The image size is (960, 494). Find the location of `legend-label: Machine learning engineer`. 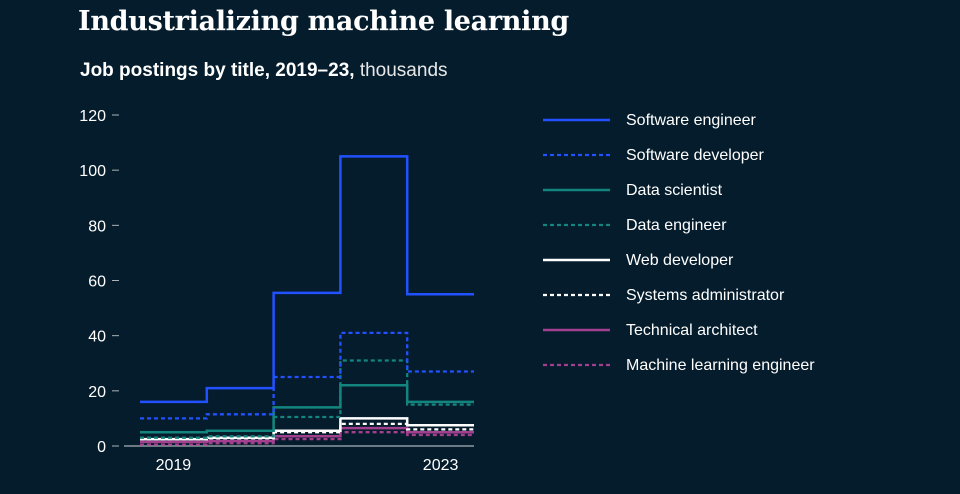

legend-label: Machine learning engineer is located at coordinates (720, 365).